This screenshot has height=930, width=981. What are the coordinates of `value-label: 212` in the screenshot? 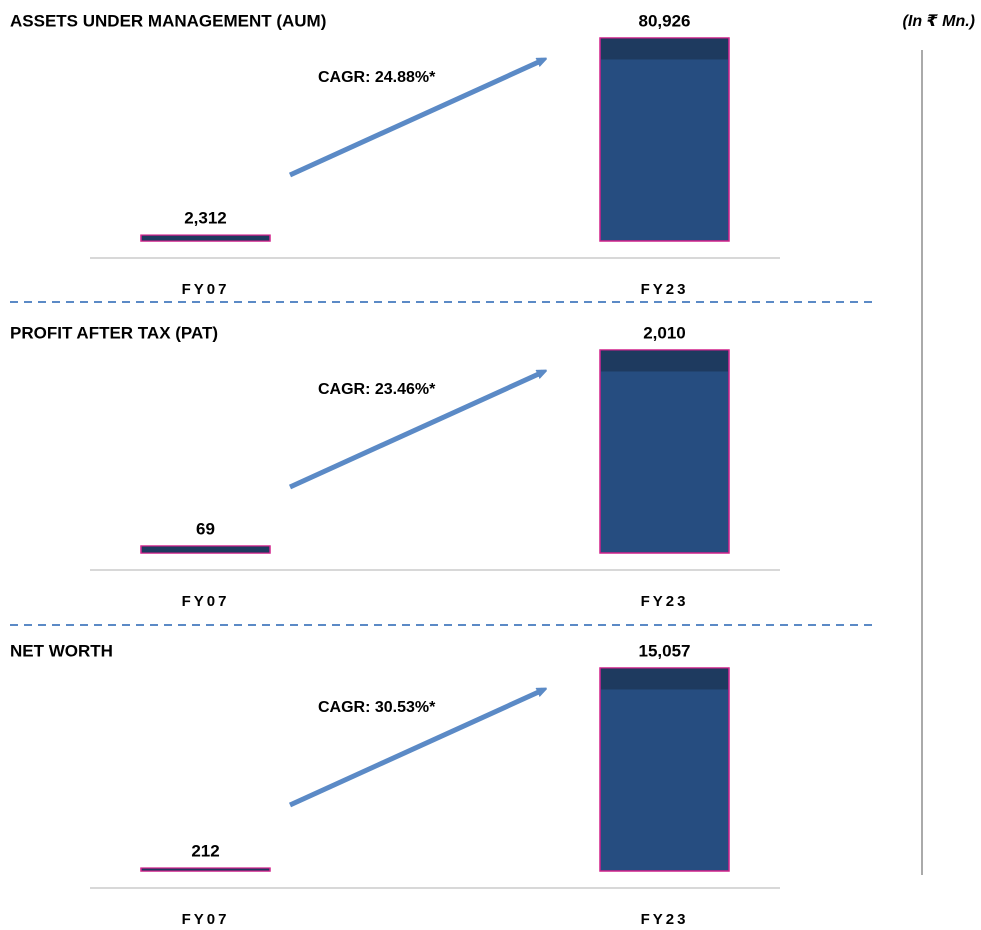 It's located at (205, 851).